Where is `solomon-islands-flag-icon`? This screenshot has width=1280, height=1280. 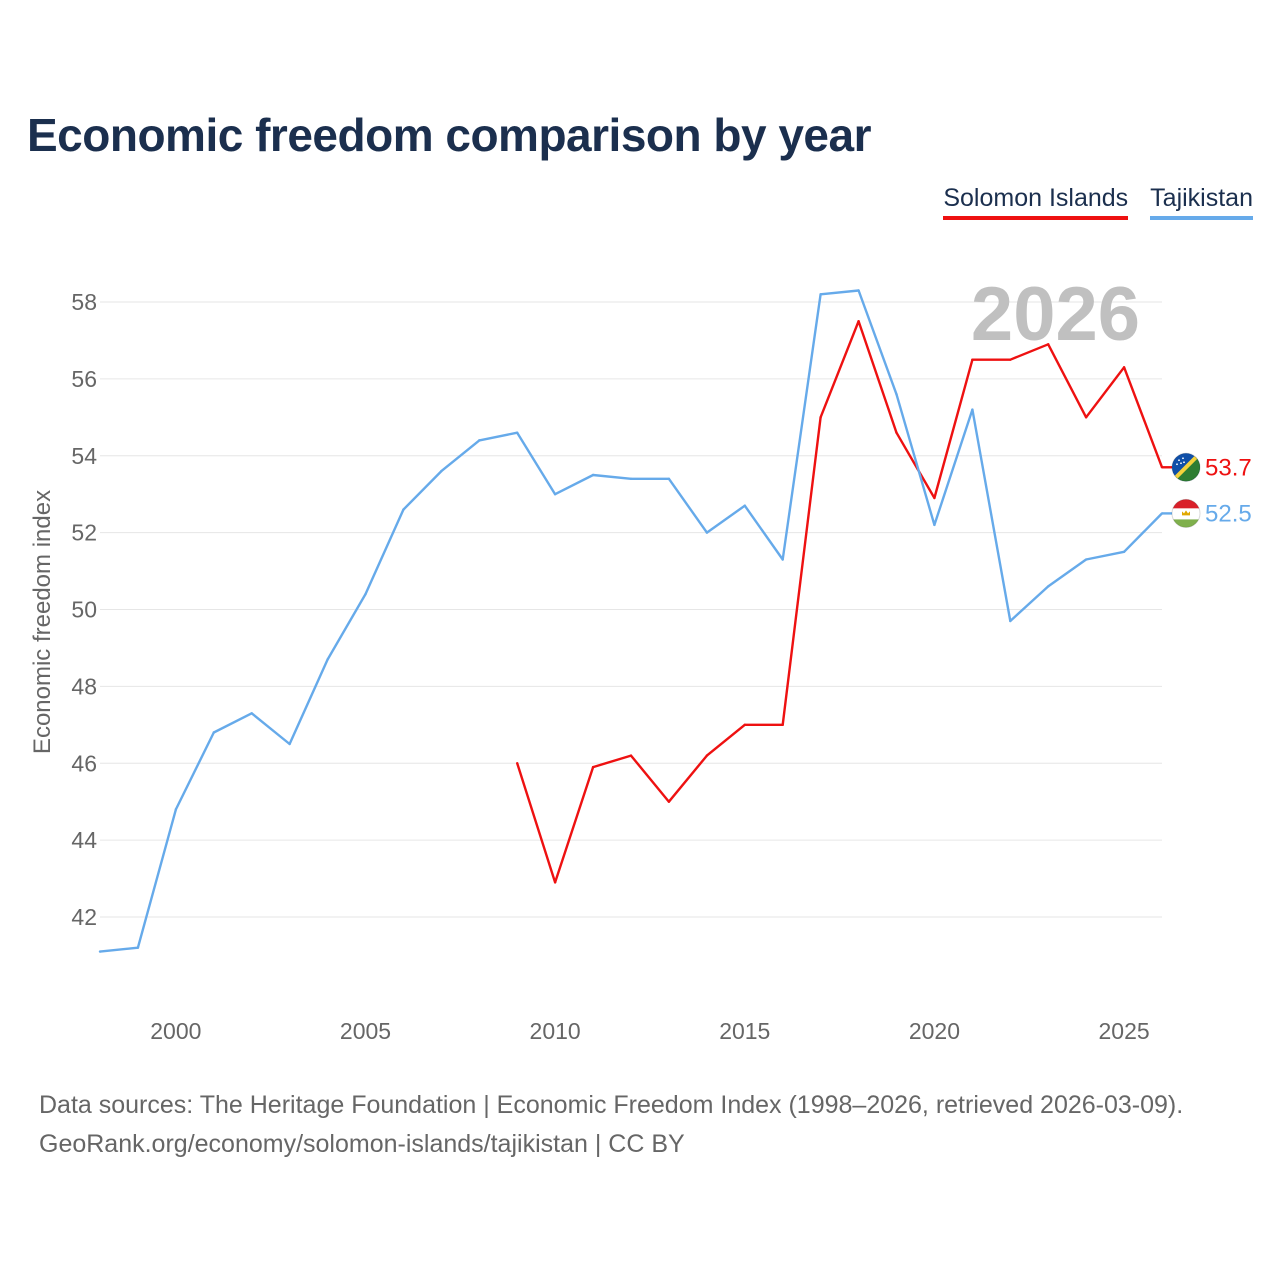
solomon-islands-flag-icon is located at coordinates (1186, 467).